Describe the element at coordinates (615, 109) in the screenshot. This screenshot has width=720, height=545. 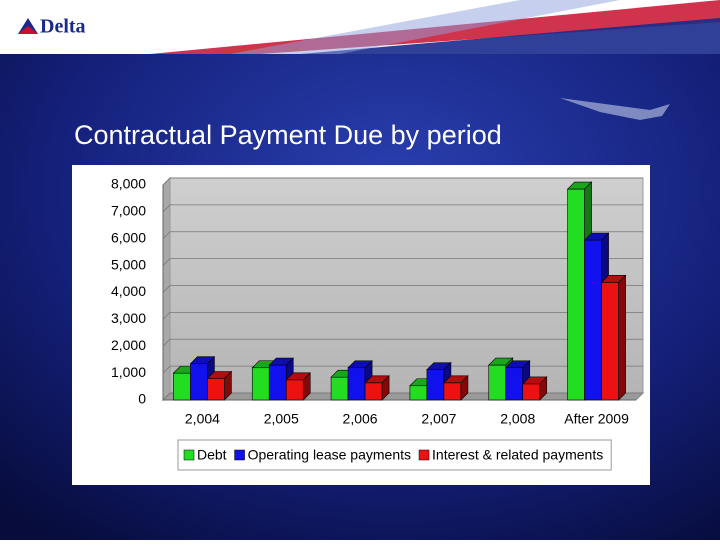
I see `airplane` at that location.